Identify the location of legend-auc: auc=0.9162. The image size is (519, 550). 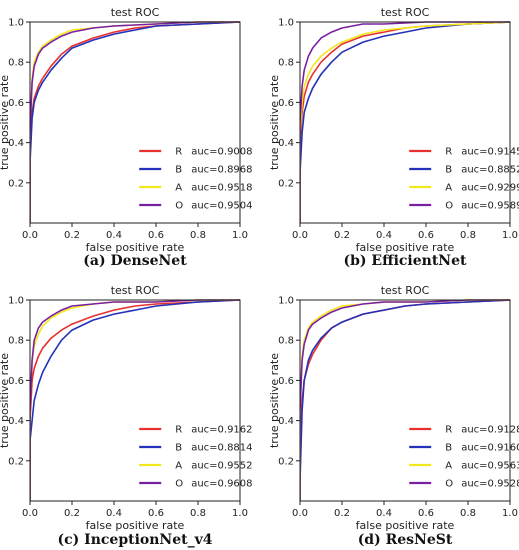
(221, 430).